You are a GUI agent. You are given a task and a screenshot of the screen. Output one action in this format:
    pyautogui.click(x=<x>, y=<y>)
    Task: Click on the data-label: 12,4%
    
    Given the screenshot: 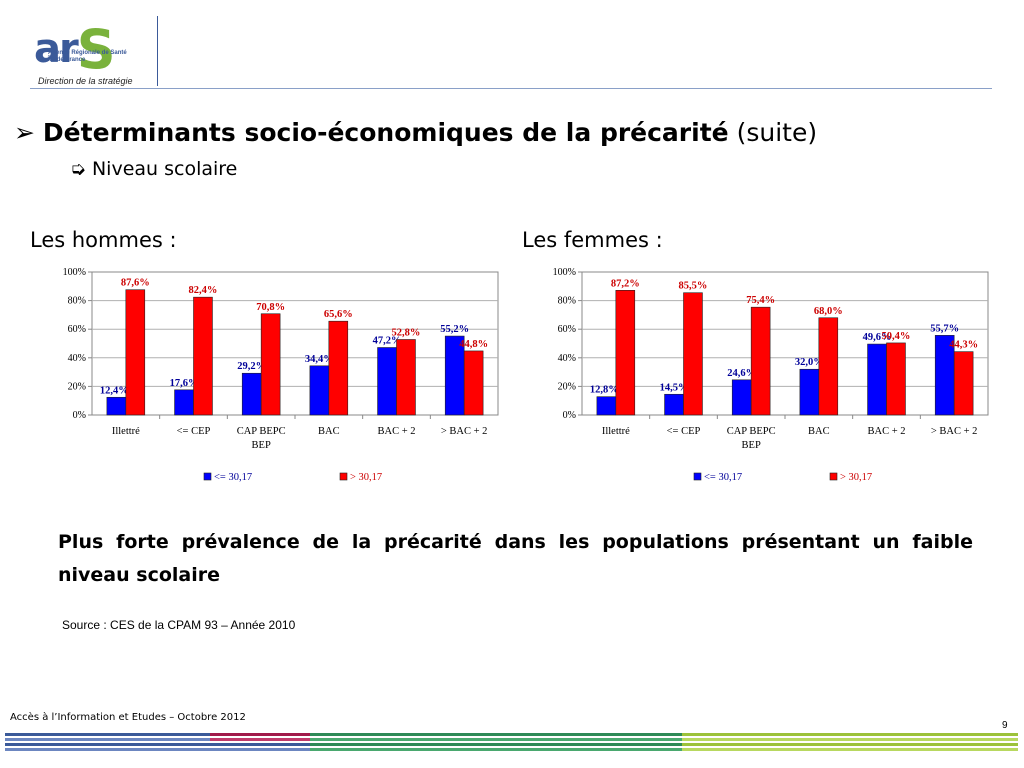 What is the action you would take?
    pyautogui.click(x=114, y=390)
    